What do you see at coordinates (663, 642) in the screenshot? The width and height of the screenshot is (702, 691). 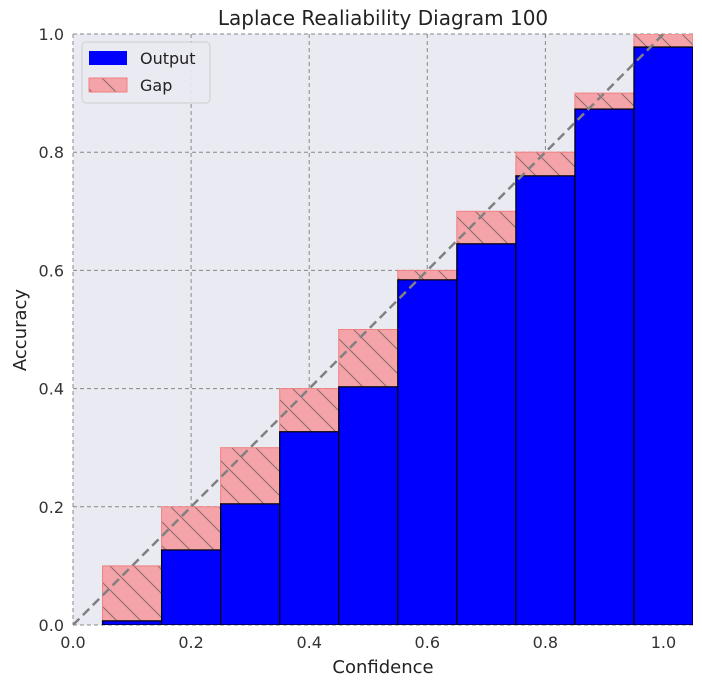 I see `x-tick-label: 1.0` at bounding box center [663, 642].